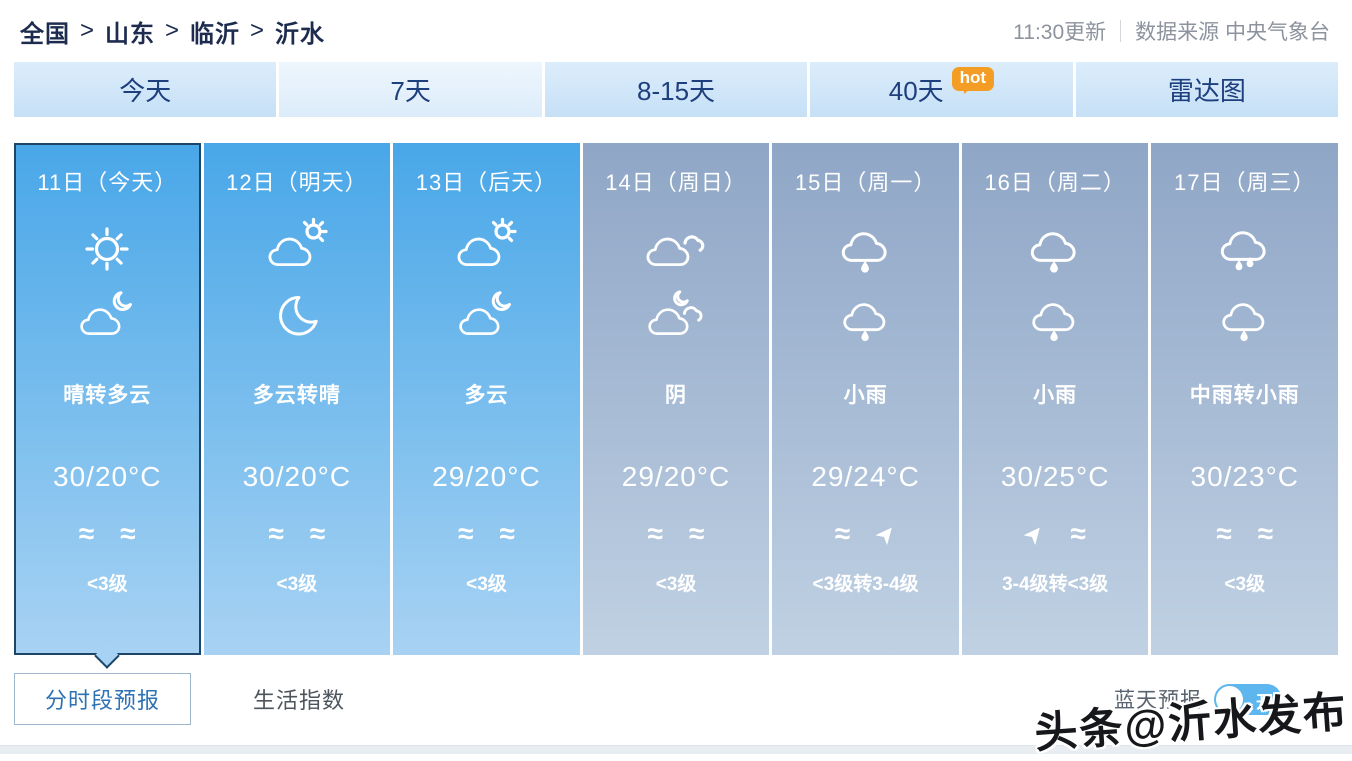 The width and height of the screenshot is (1352, 761). I want to click on day-date: 16日（周二）, so click(1055, 182).